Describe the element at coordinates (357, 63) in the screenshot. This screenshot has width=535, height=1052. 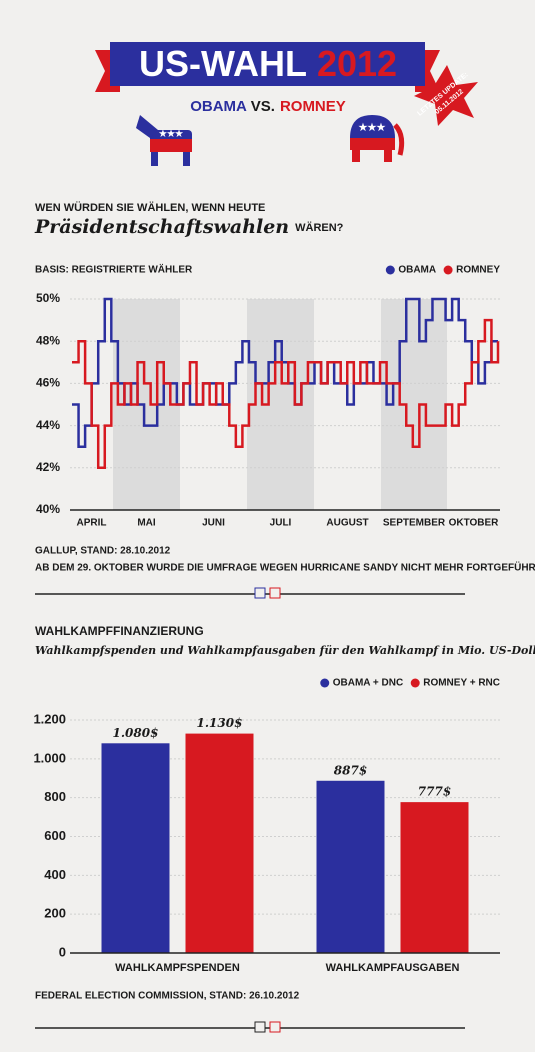
I see `title-b: 2012` at that location.